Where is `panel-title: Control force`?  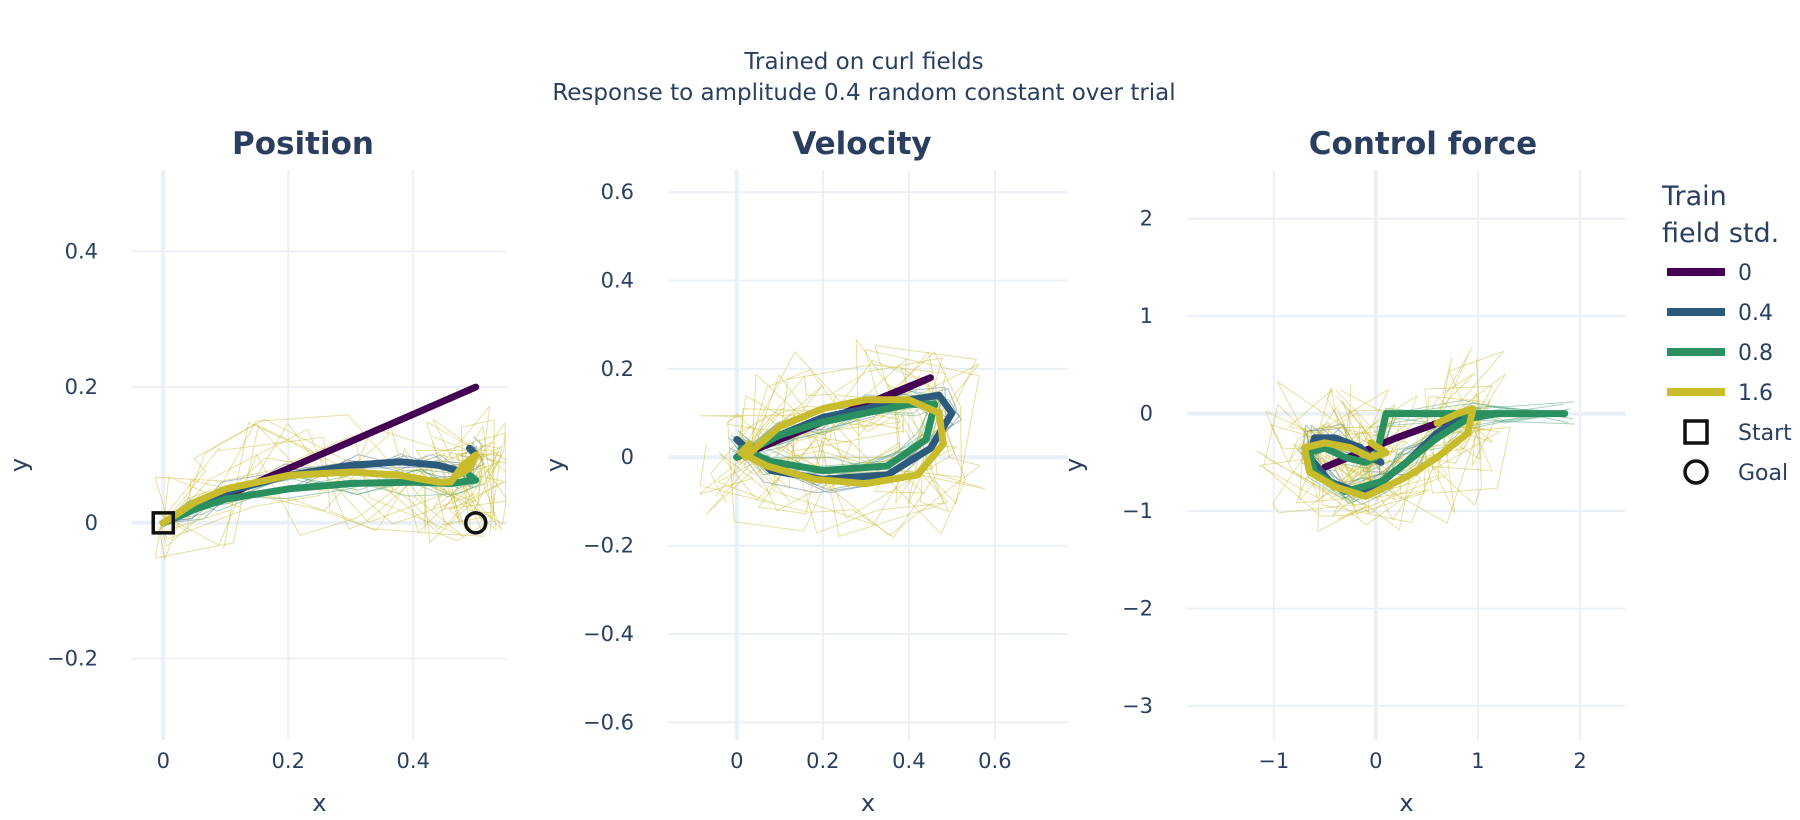 panel-title: Control force is located at coordinates (1423, 144).